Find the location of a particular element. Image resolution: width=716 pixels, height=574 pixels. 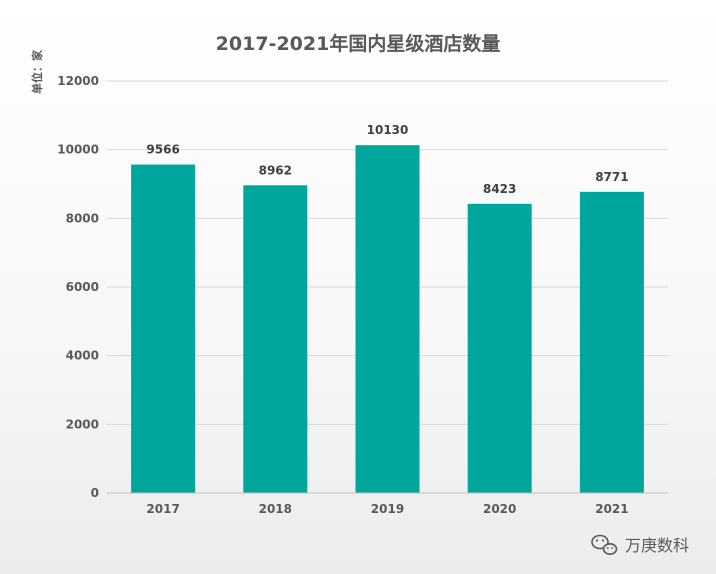

wechat-icon is located at coordinates (604, 544).